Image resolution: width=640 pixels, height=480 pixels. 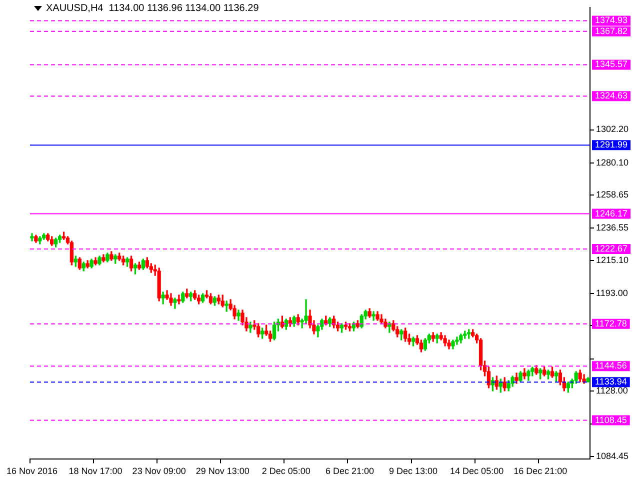 What do you see at coordinates (286, 471) in the screenshot?
I see `x-tick-label: 2 Dec 05:00` at bounding box center [286, 471].